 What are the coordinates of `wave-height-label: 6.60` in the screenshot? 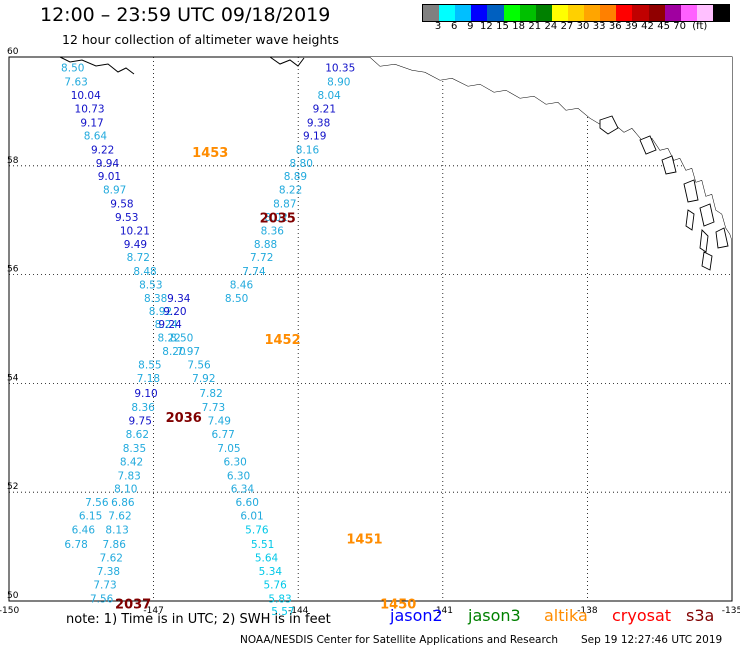 It's located at (247, 503).